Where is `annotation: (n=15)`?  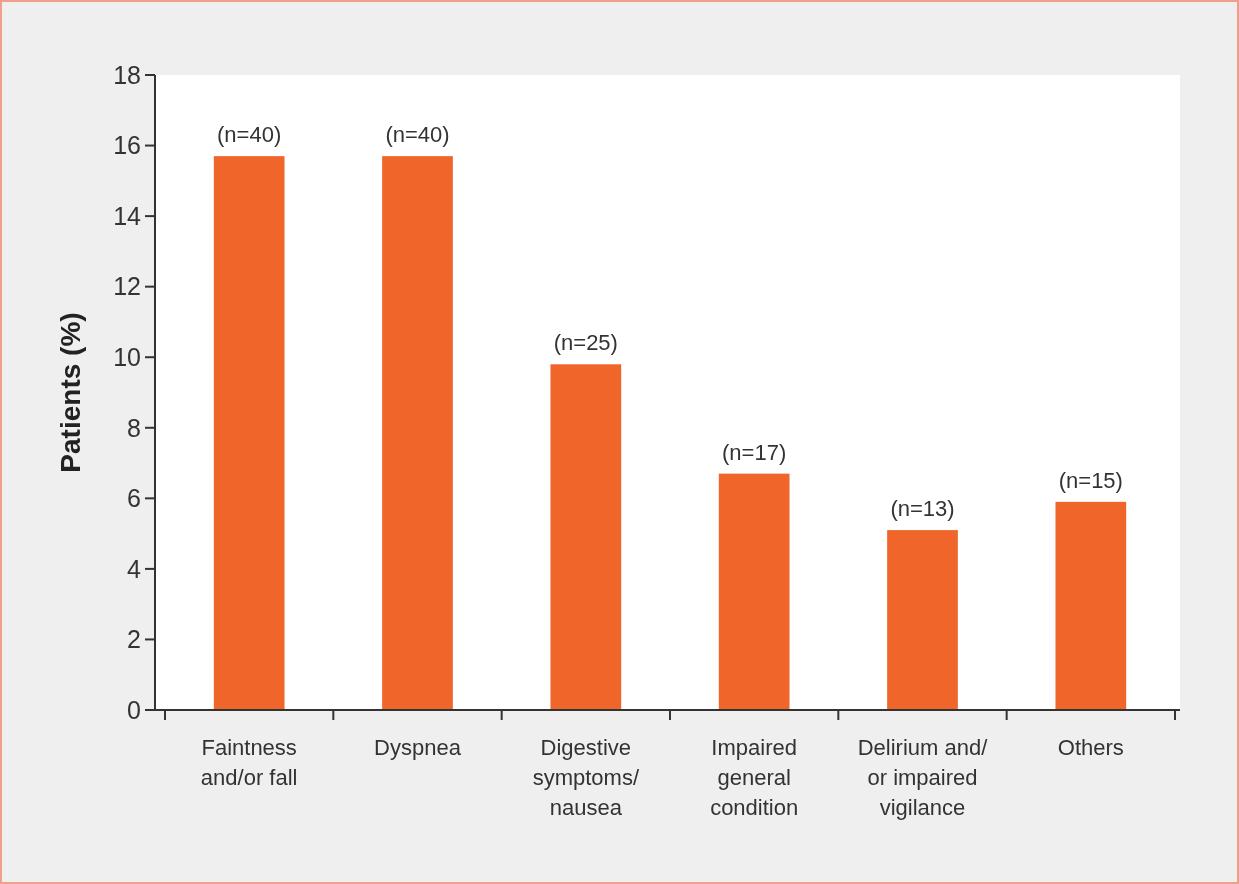 annotation: (n=15) is located at coordinates (1090, 480).